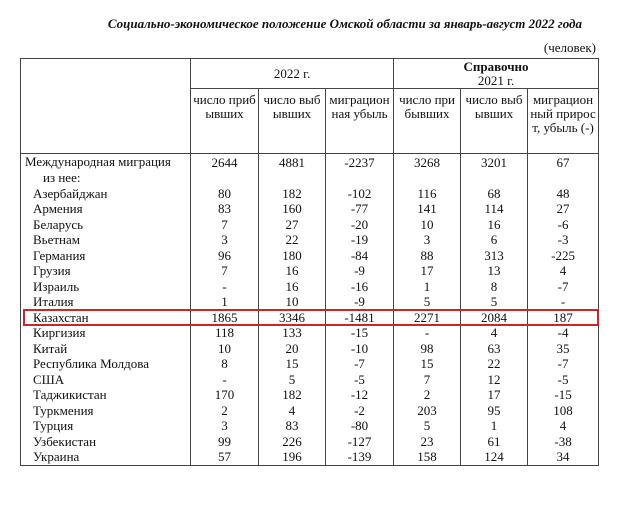 Image resolution: width=632 pixels, height=524 pixels. What do you see at coordinates (427, 209) in the screenshot?
I see `cell: 141` at bounding box center [427, 209].